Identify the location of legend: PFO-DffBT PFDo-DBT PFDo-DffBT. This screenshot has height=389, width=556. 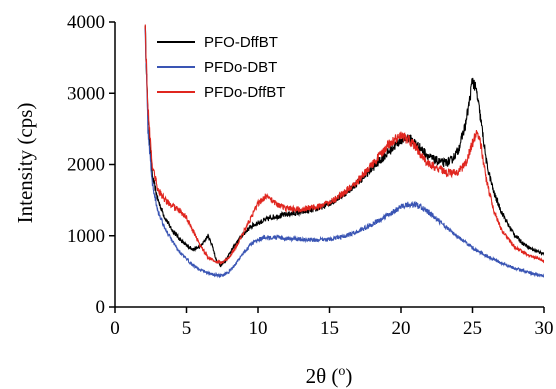
(221, 67).